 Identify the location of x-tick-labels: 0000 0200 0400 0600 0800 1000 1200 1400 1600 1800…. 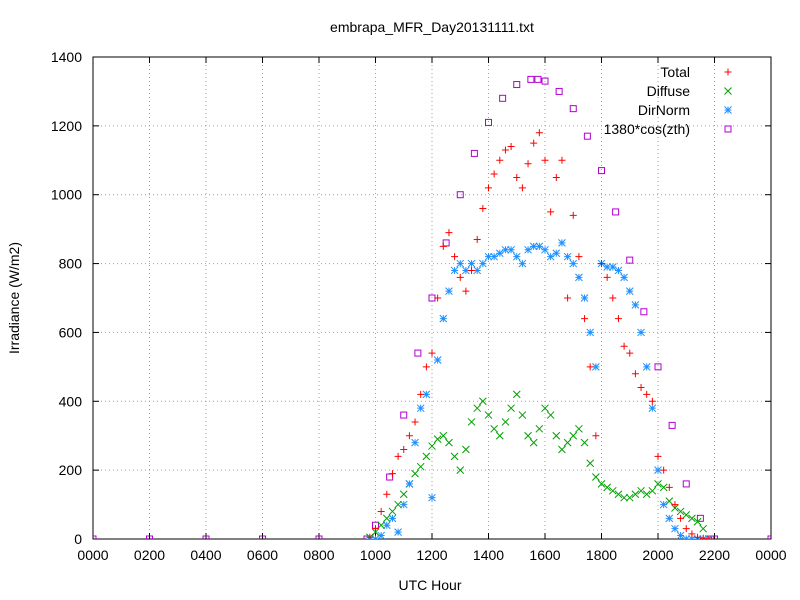
(431, 555).